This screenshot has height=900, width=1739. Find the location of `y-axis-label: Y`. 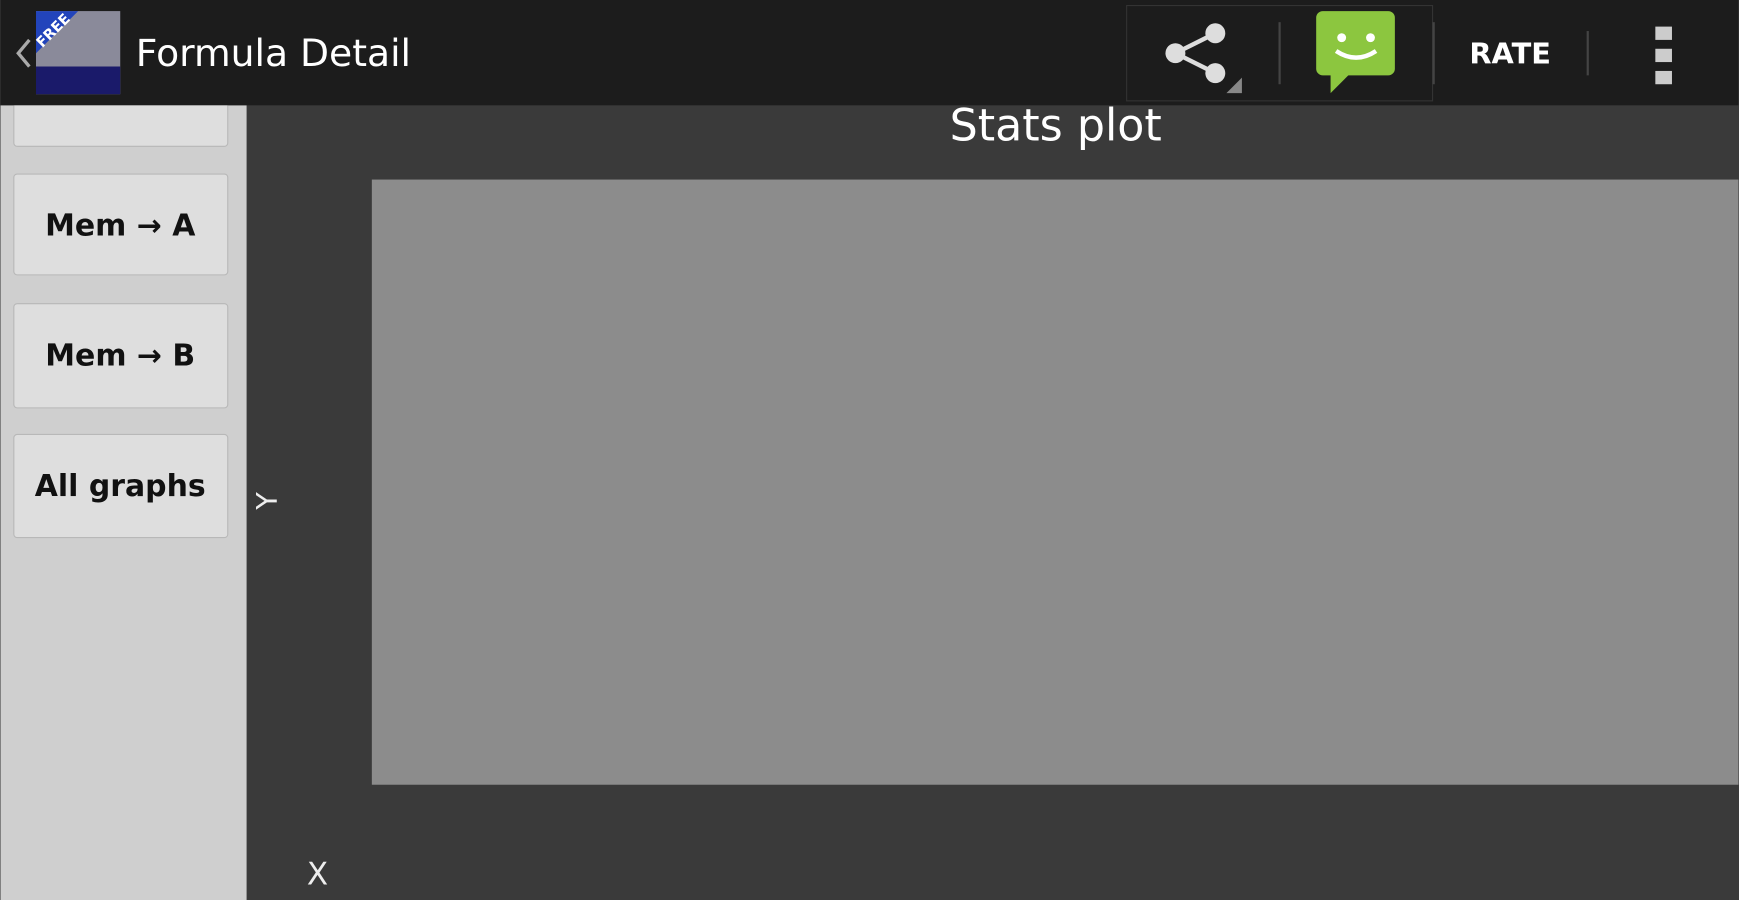

y-axis-label: Y is located at coordinates (267, 501).